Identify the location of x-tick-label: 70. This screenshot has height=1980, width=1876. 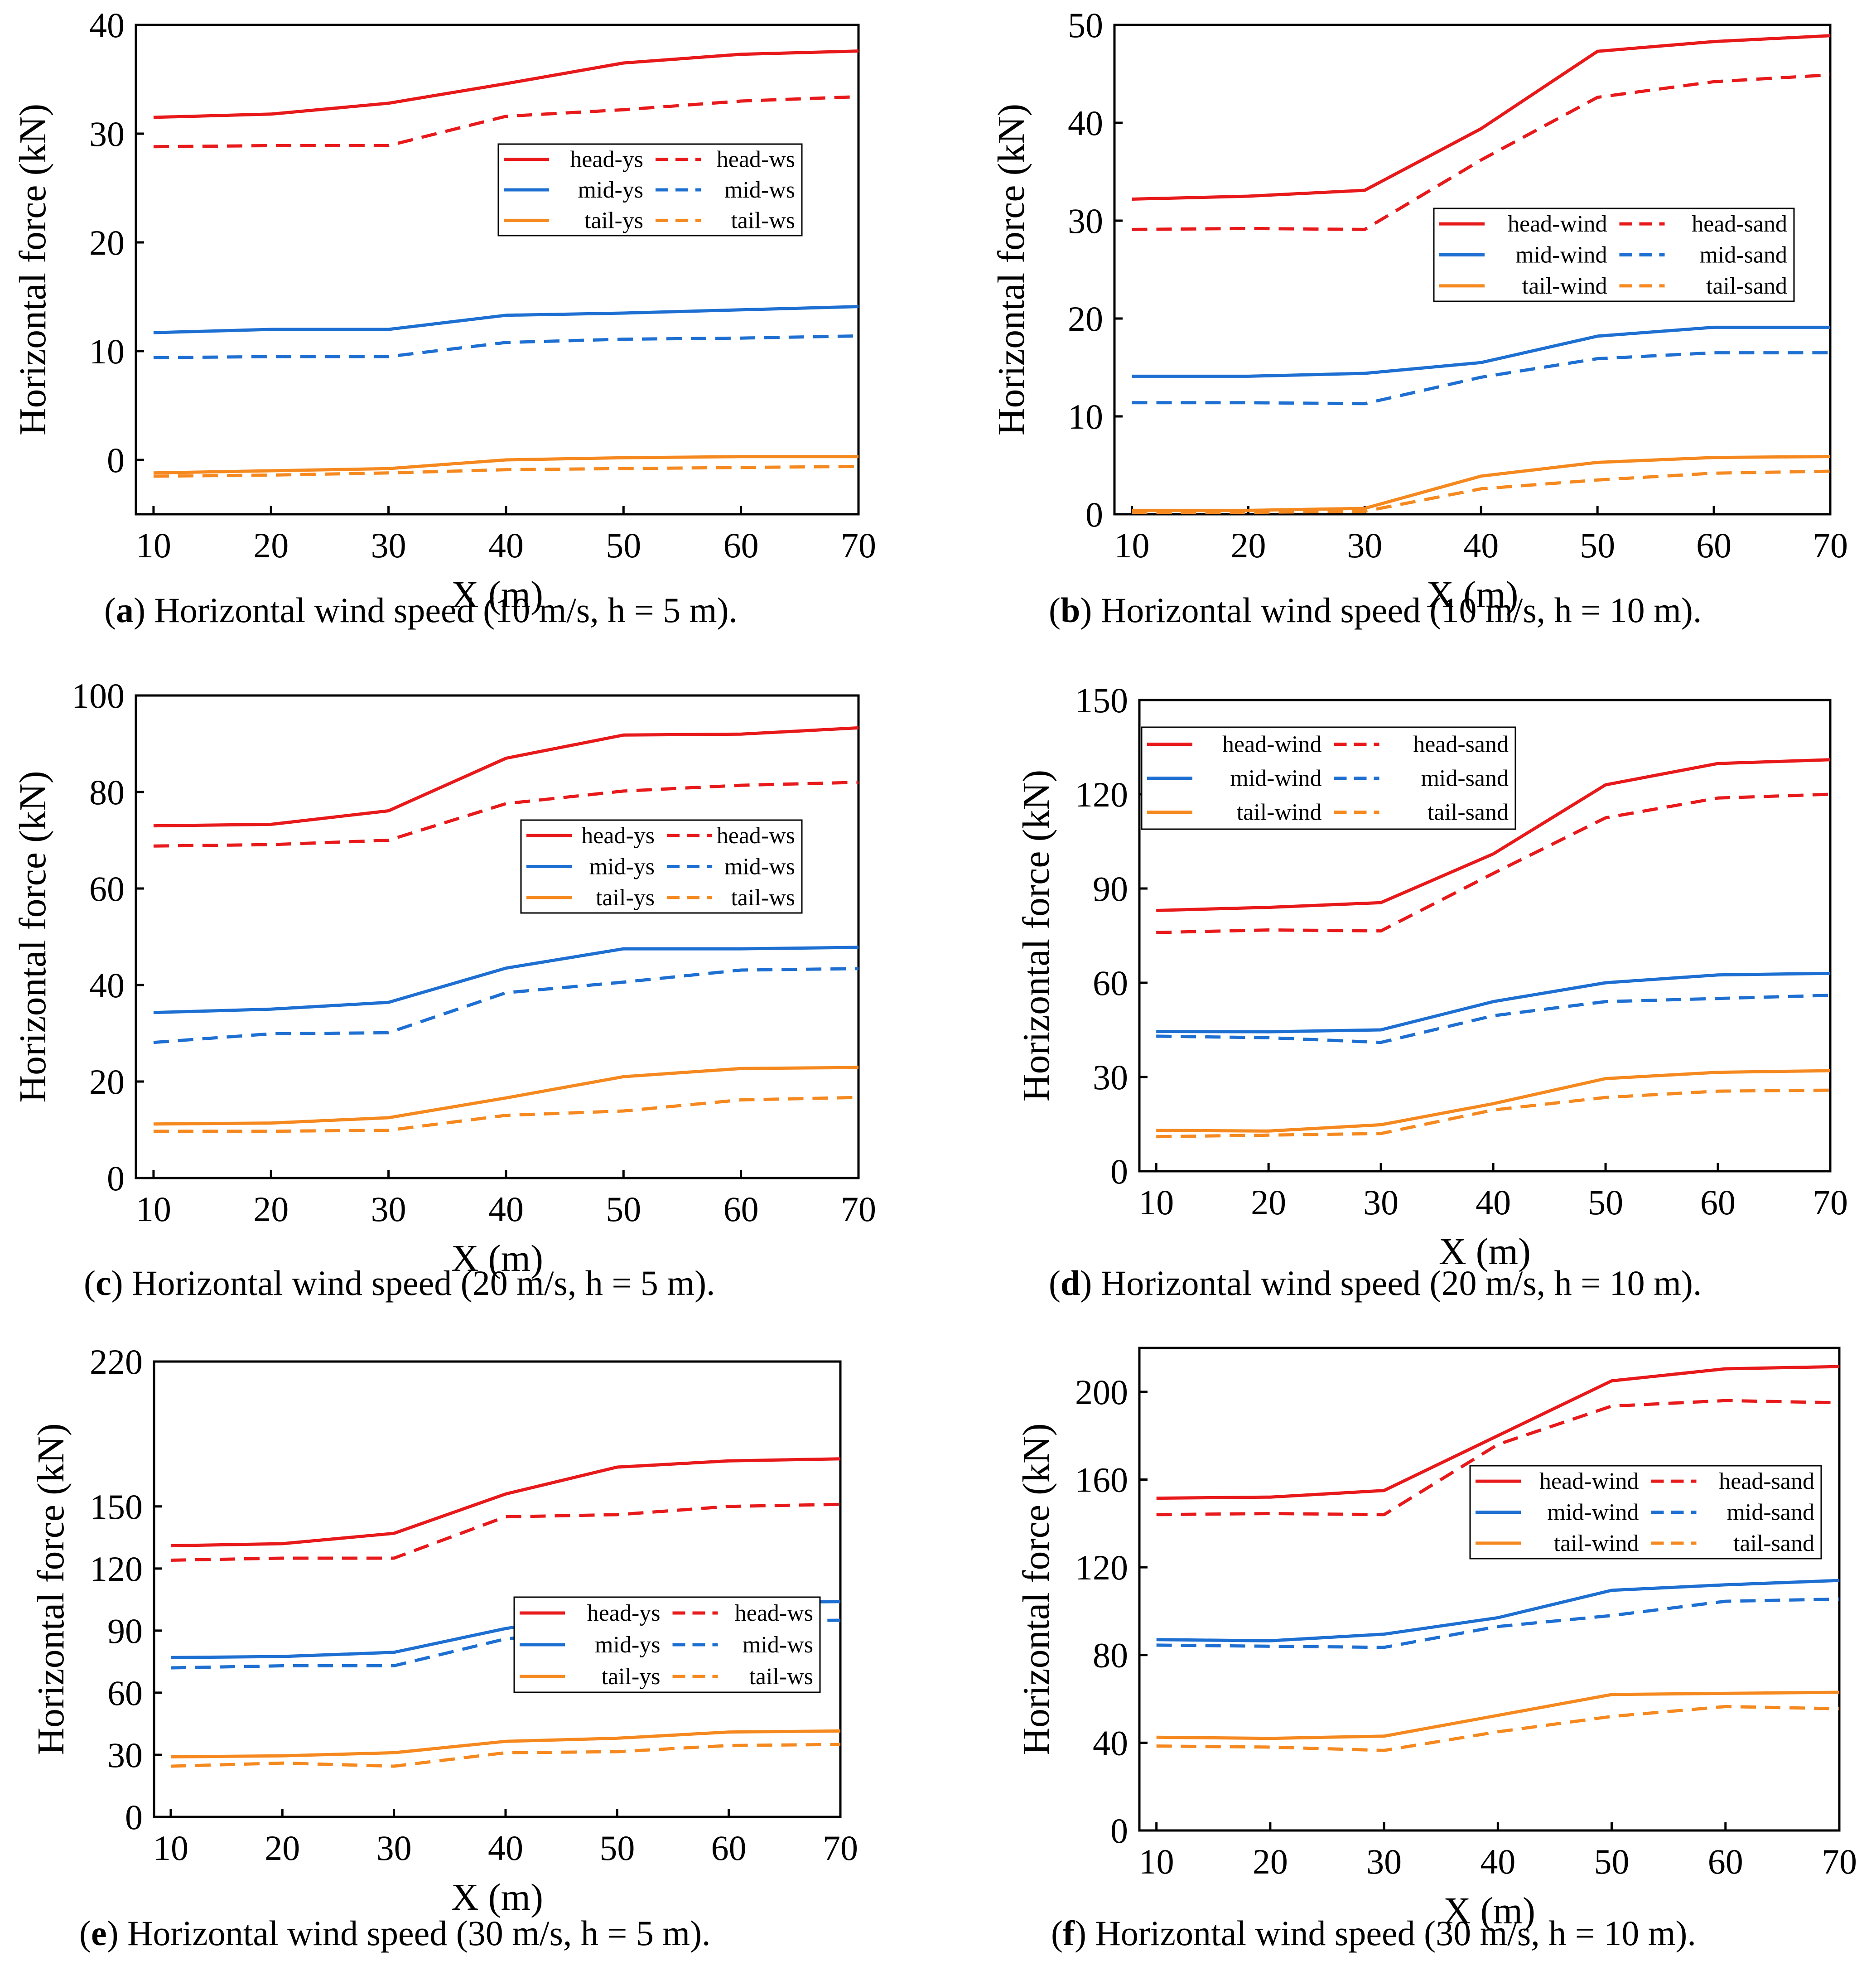
(858, 545).